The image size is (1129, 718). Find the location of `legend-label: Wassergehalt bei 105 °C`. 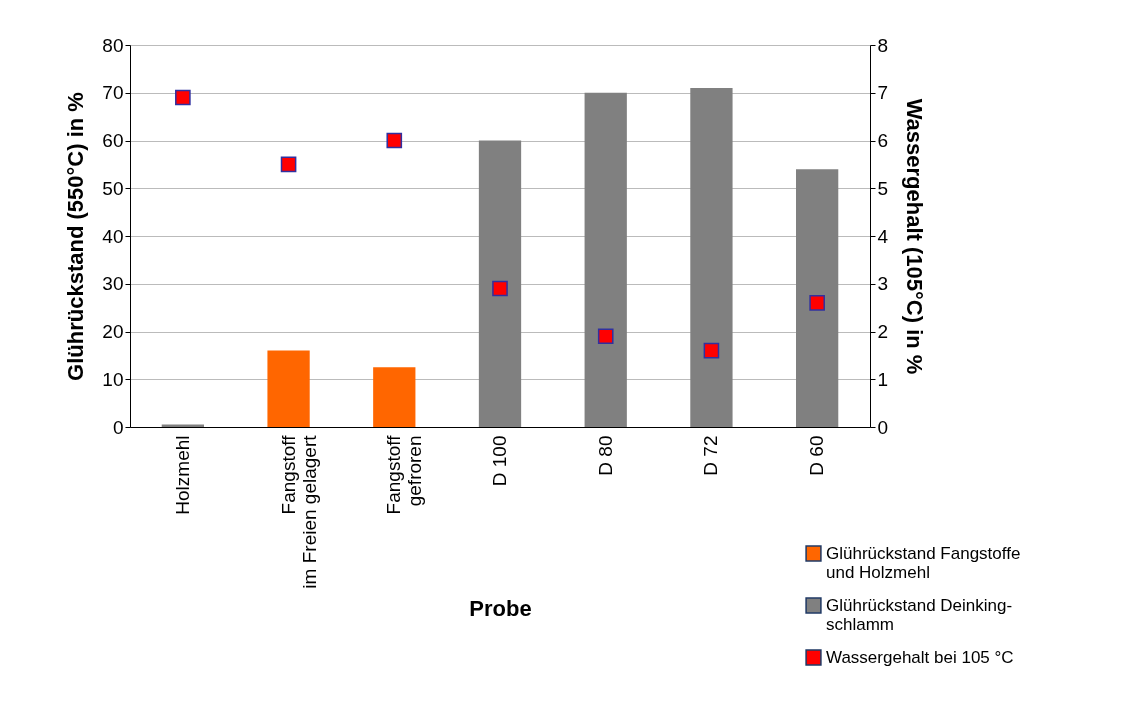

legend-label: Wassergehalt bei 105 °C is located at coordinates (920, 657).